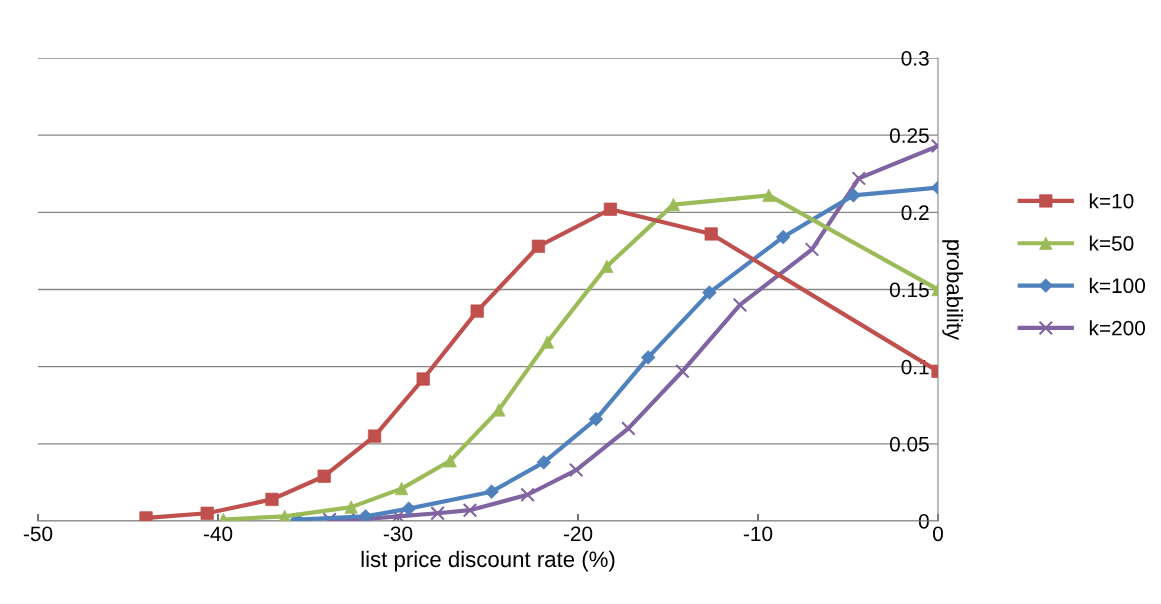  I want to click on x-tick-label: -50, so click(38, 534).